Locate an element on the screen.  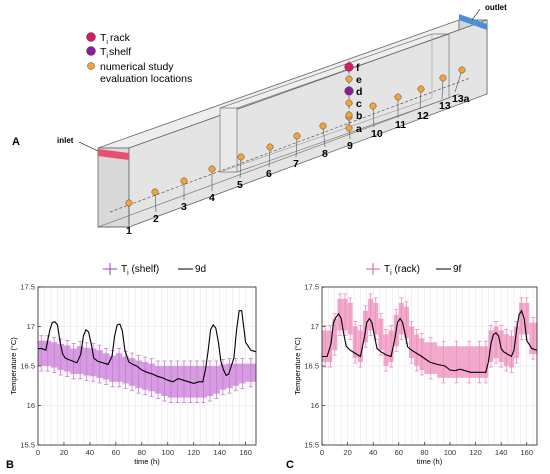
floor-location-label: 7 is located at coordinates (296, 164).